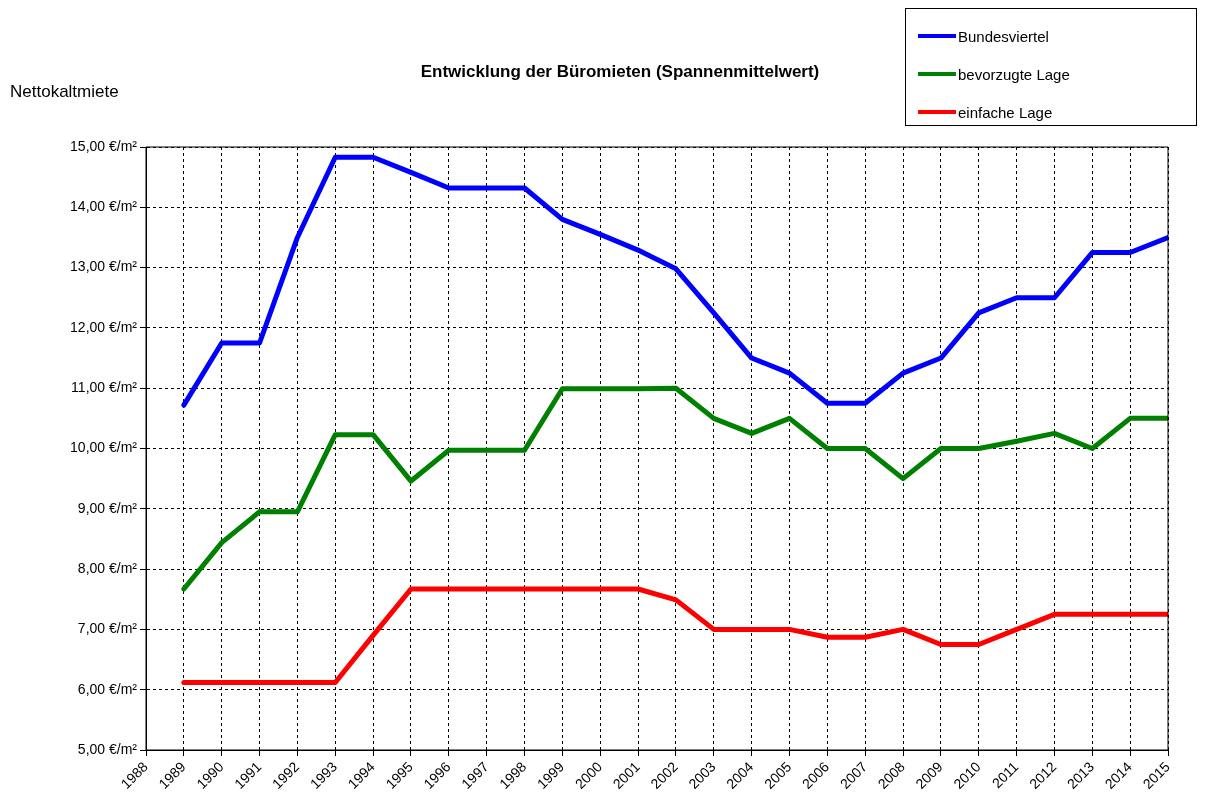 The width and height of the screenshot is (1206, 798). What do you see at coordinates (107, 507) in the screenshot?
I see `y-tick-label: 9,00 €/m²` at bounding box center [107, 507].